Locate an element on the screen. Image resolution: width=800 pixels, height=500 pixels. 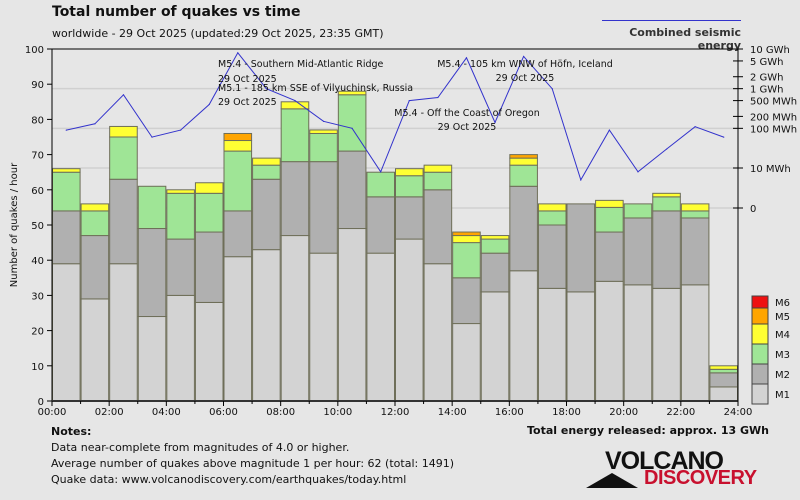
annotation-date: 29 Oct 2025 is located at coordinates (525, 78).